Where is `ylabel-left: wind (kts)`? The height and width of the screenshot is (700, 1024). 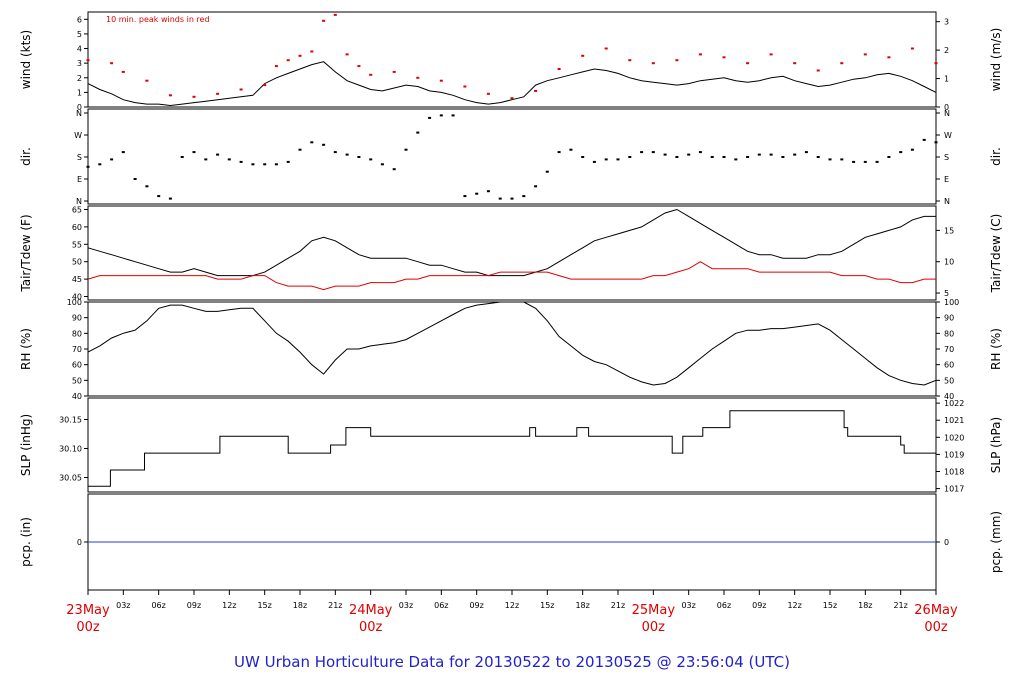
ylabel-left: wind (kts) is located at coordinates (26, 59).